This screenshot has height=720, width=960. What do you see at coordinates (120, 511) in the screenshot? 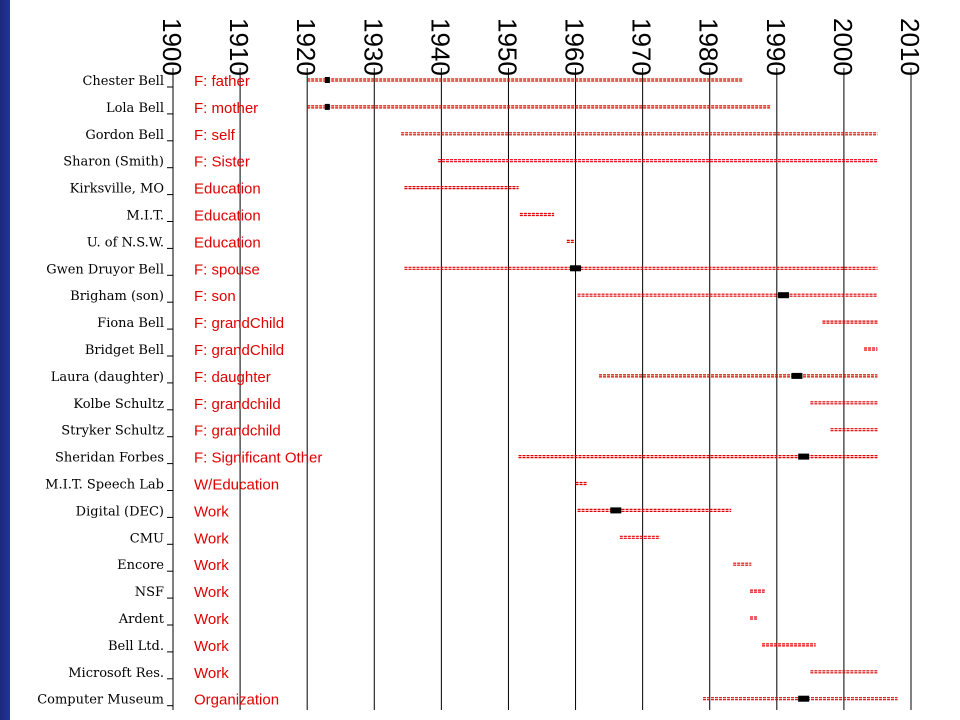
I see `row-label: Digital (DEC)` at bounding box center [120, 511].